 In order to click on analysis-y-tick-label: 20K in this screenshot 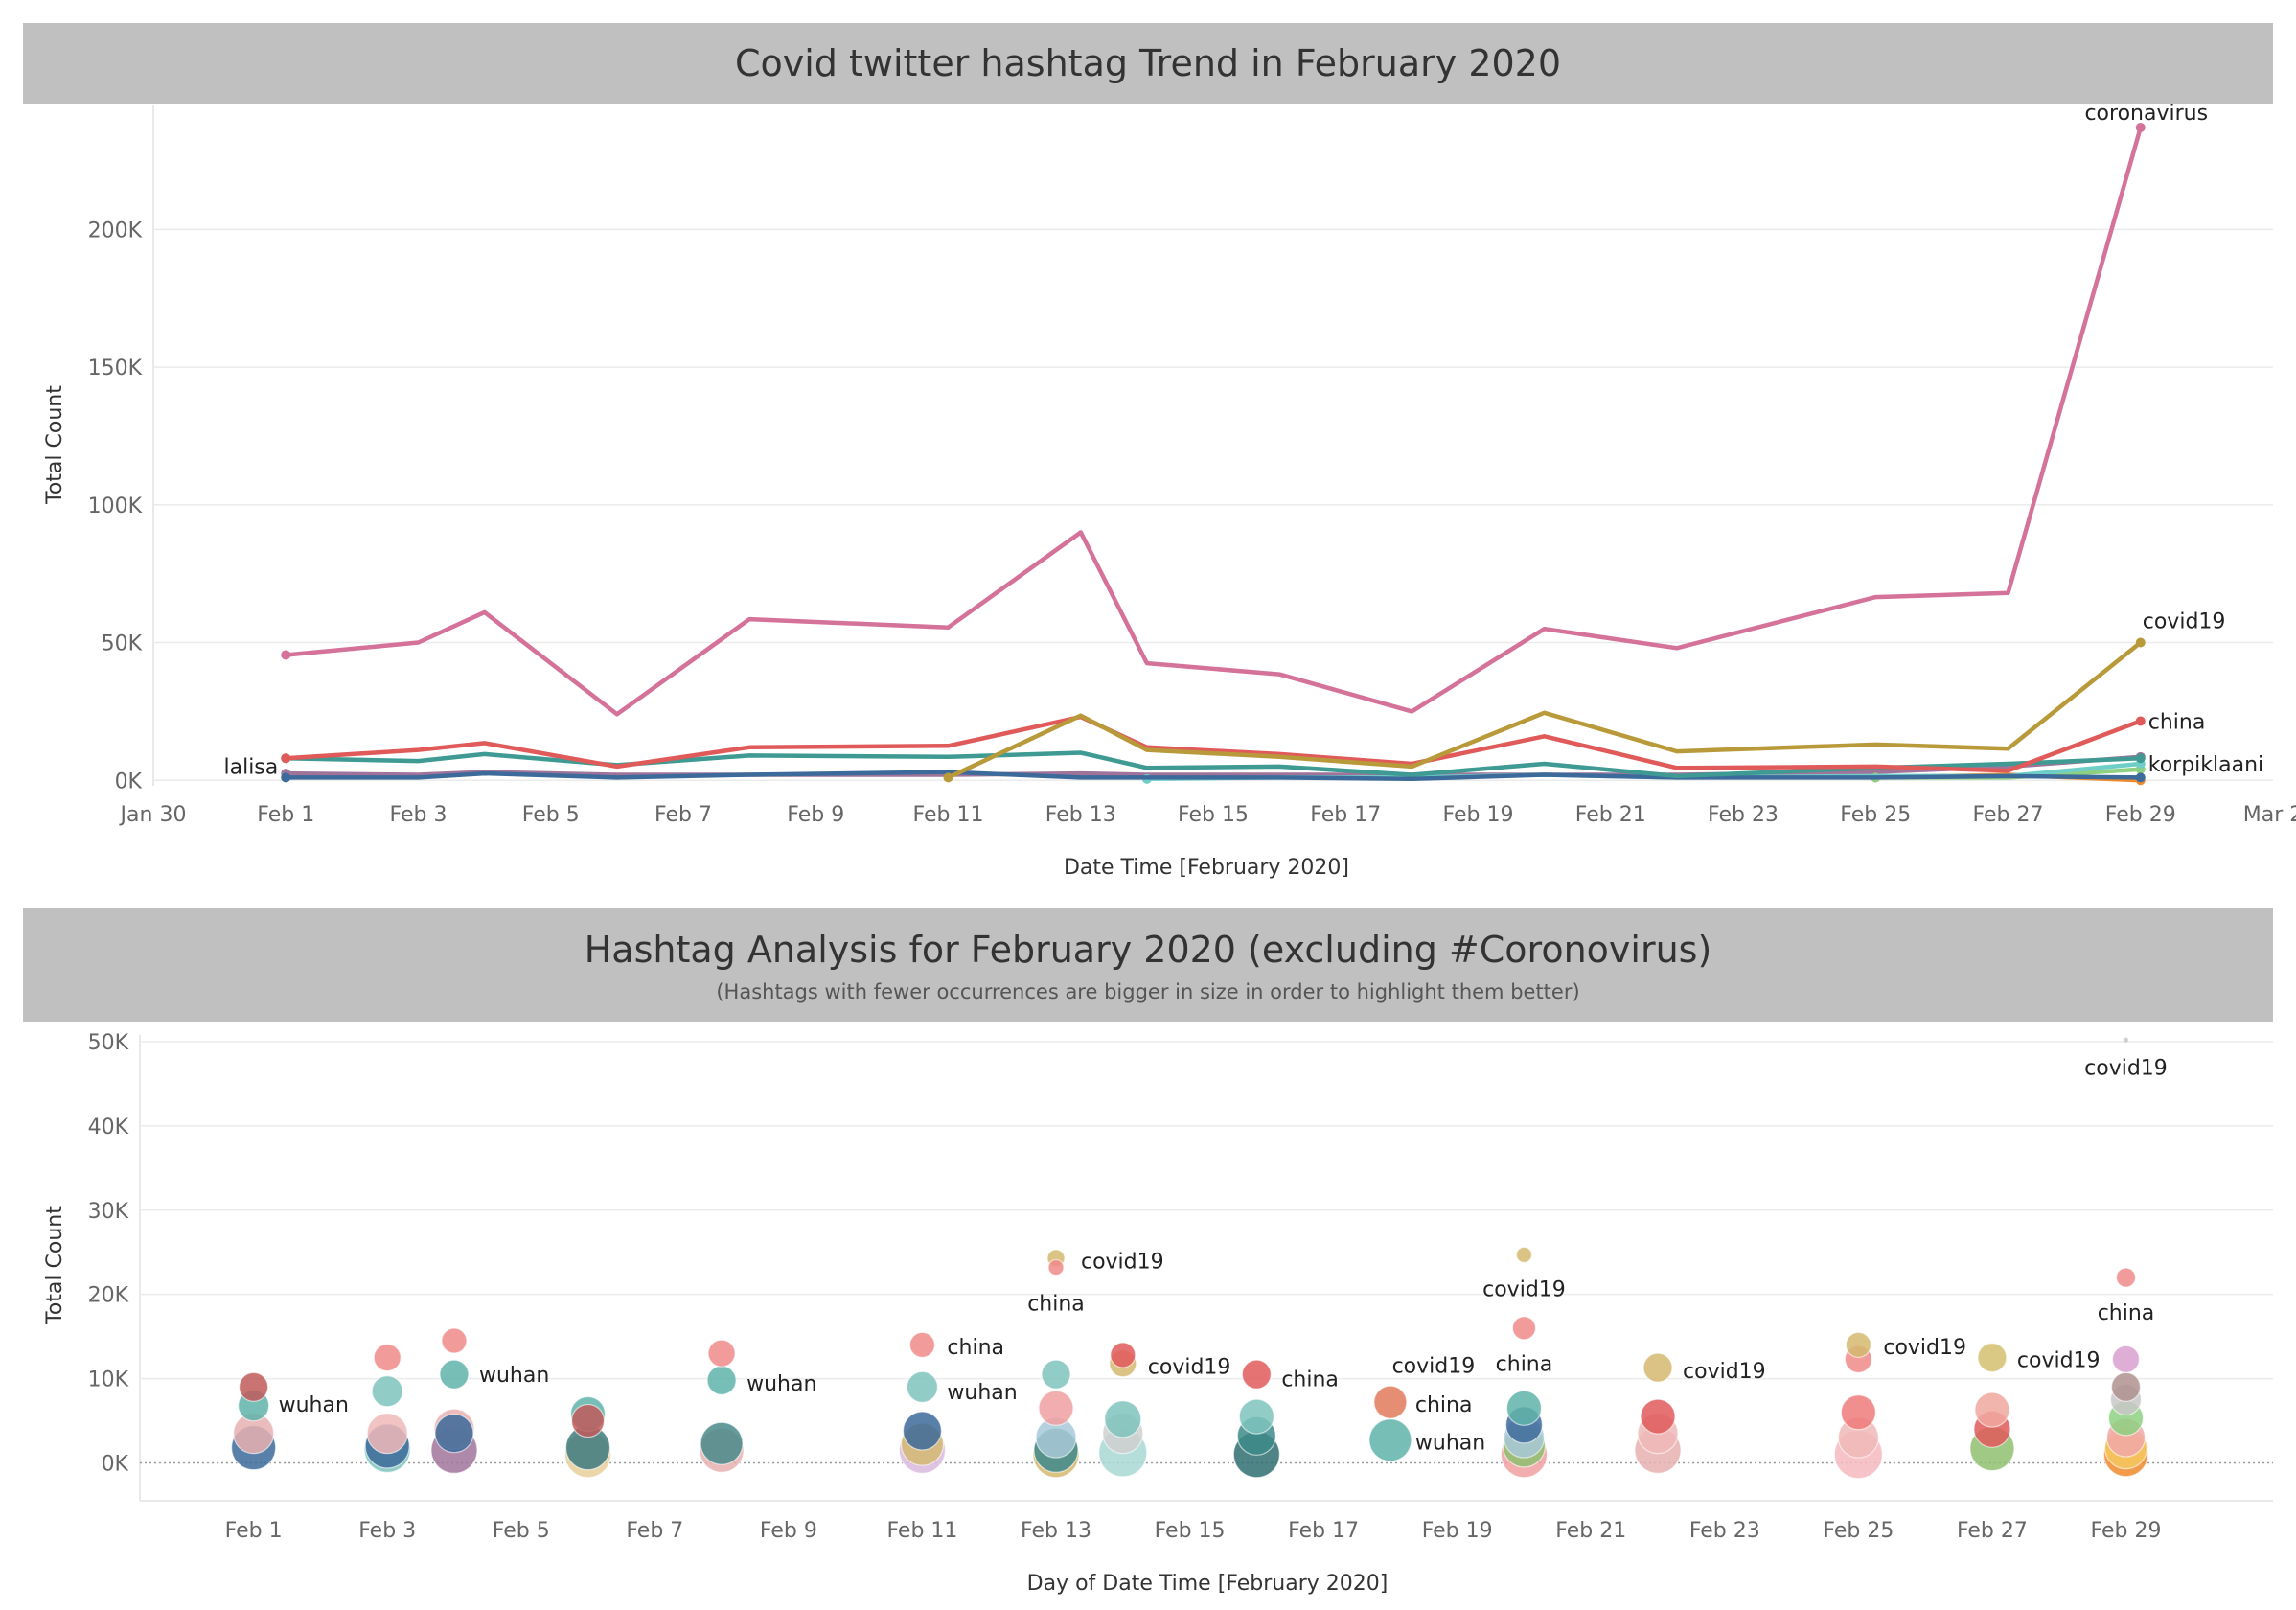, I will do `click(108, 1296)`.